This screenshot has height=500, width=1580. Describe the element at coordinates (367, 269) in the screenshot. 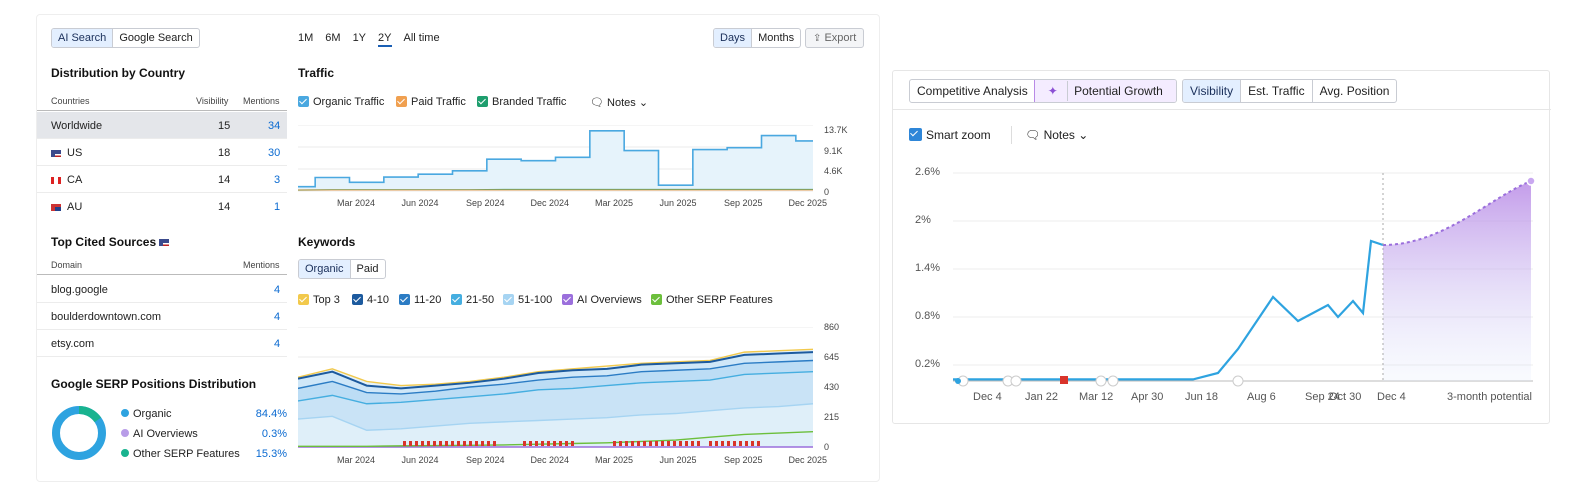

I see `tab-paid: Paid` at that location.